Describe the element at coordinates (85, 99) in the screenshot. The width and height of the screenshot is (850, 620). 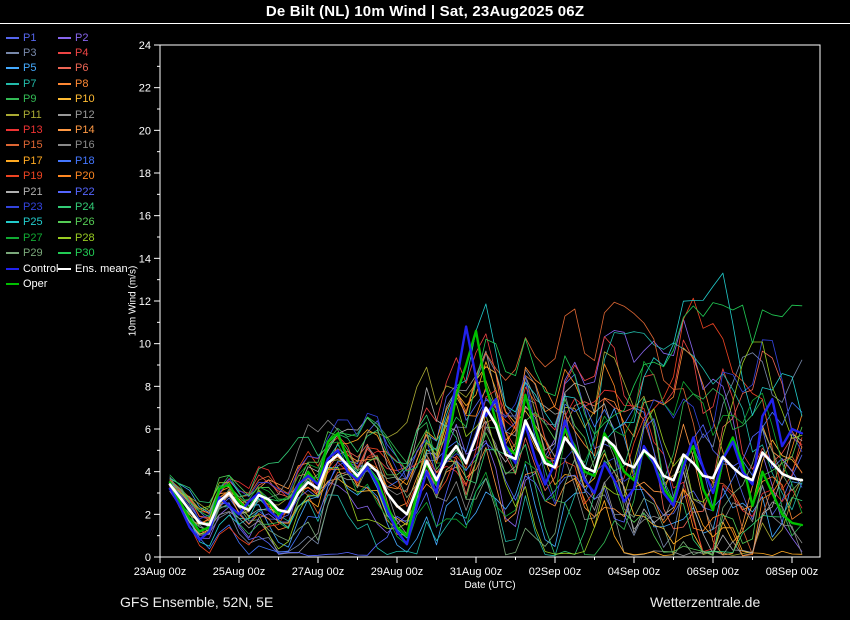
I see `legend-label: P10` at that location.